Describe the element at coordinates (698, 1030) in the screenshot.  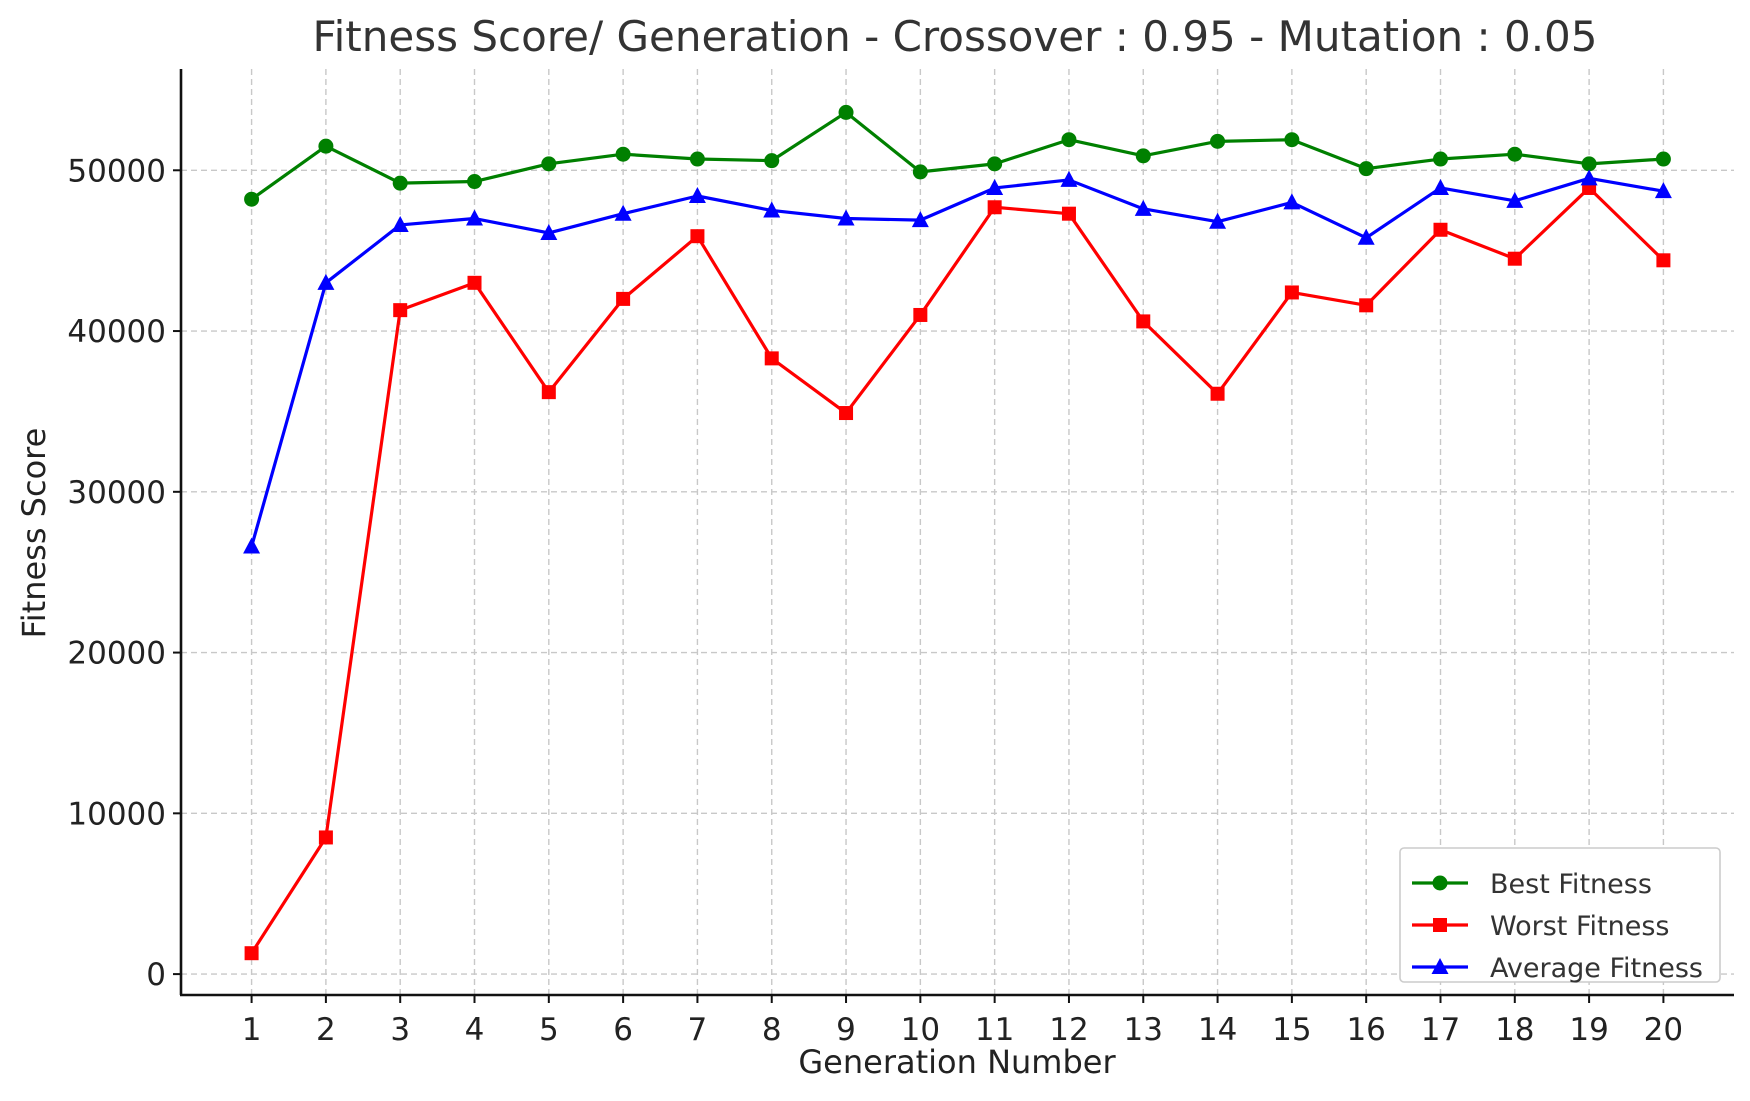
I see `x-tick-label: 7` at that location.